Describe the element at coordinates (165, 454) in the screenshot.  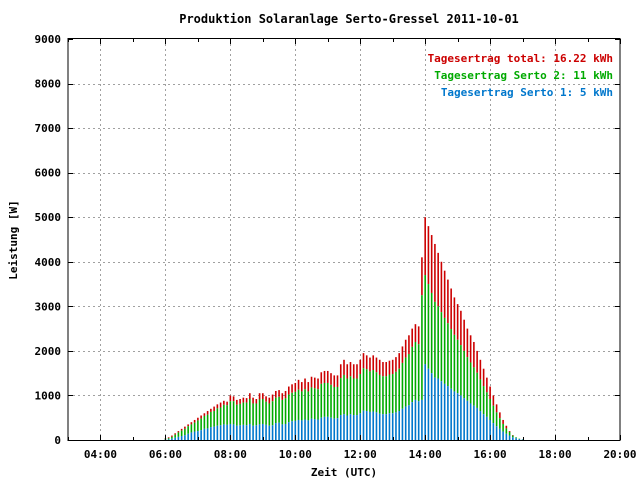
I see `x-tick-label: 06:00` at that location.